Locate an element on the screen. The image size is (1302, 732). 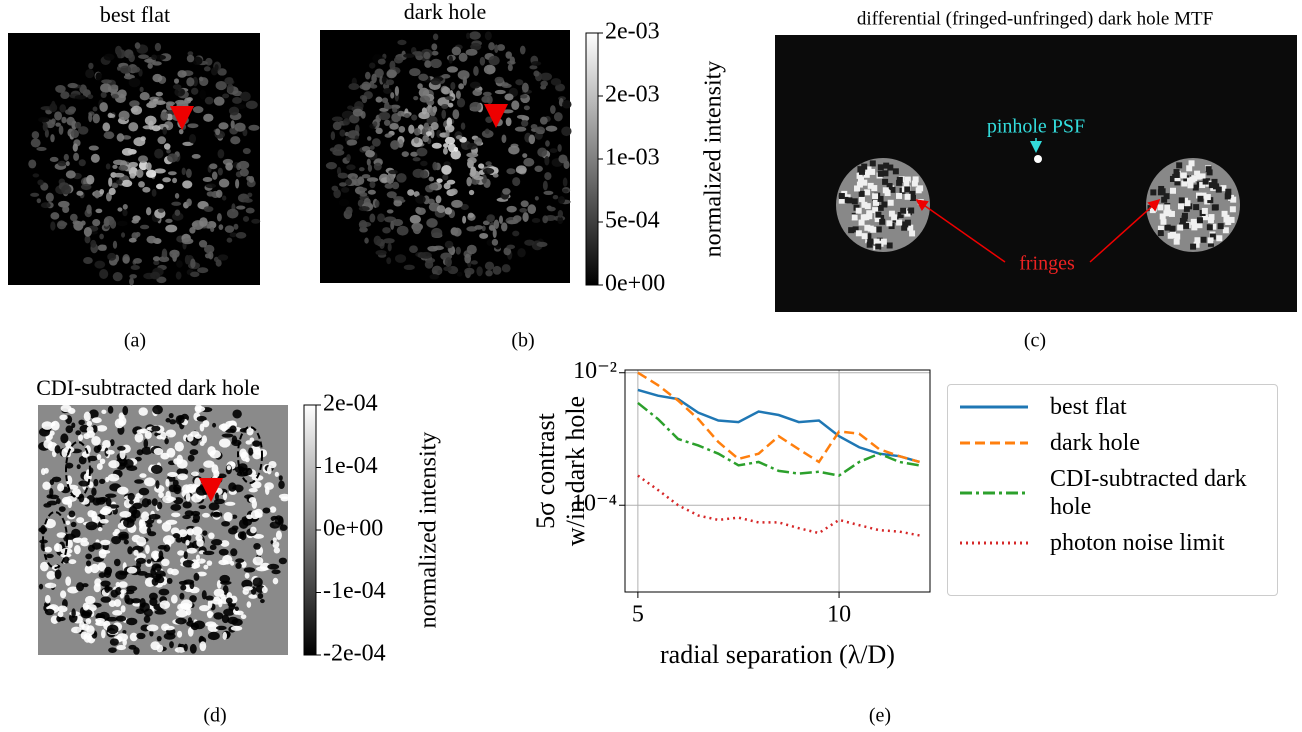
legend-label: dark hole is located at coordinates (1095, 443).